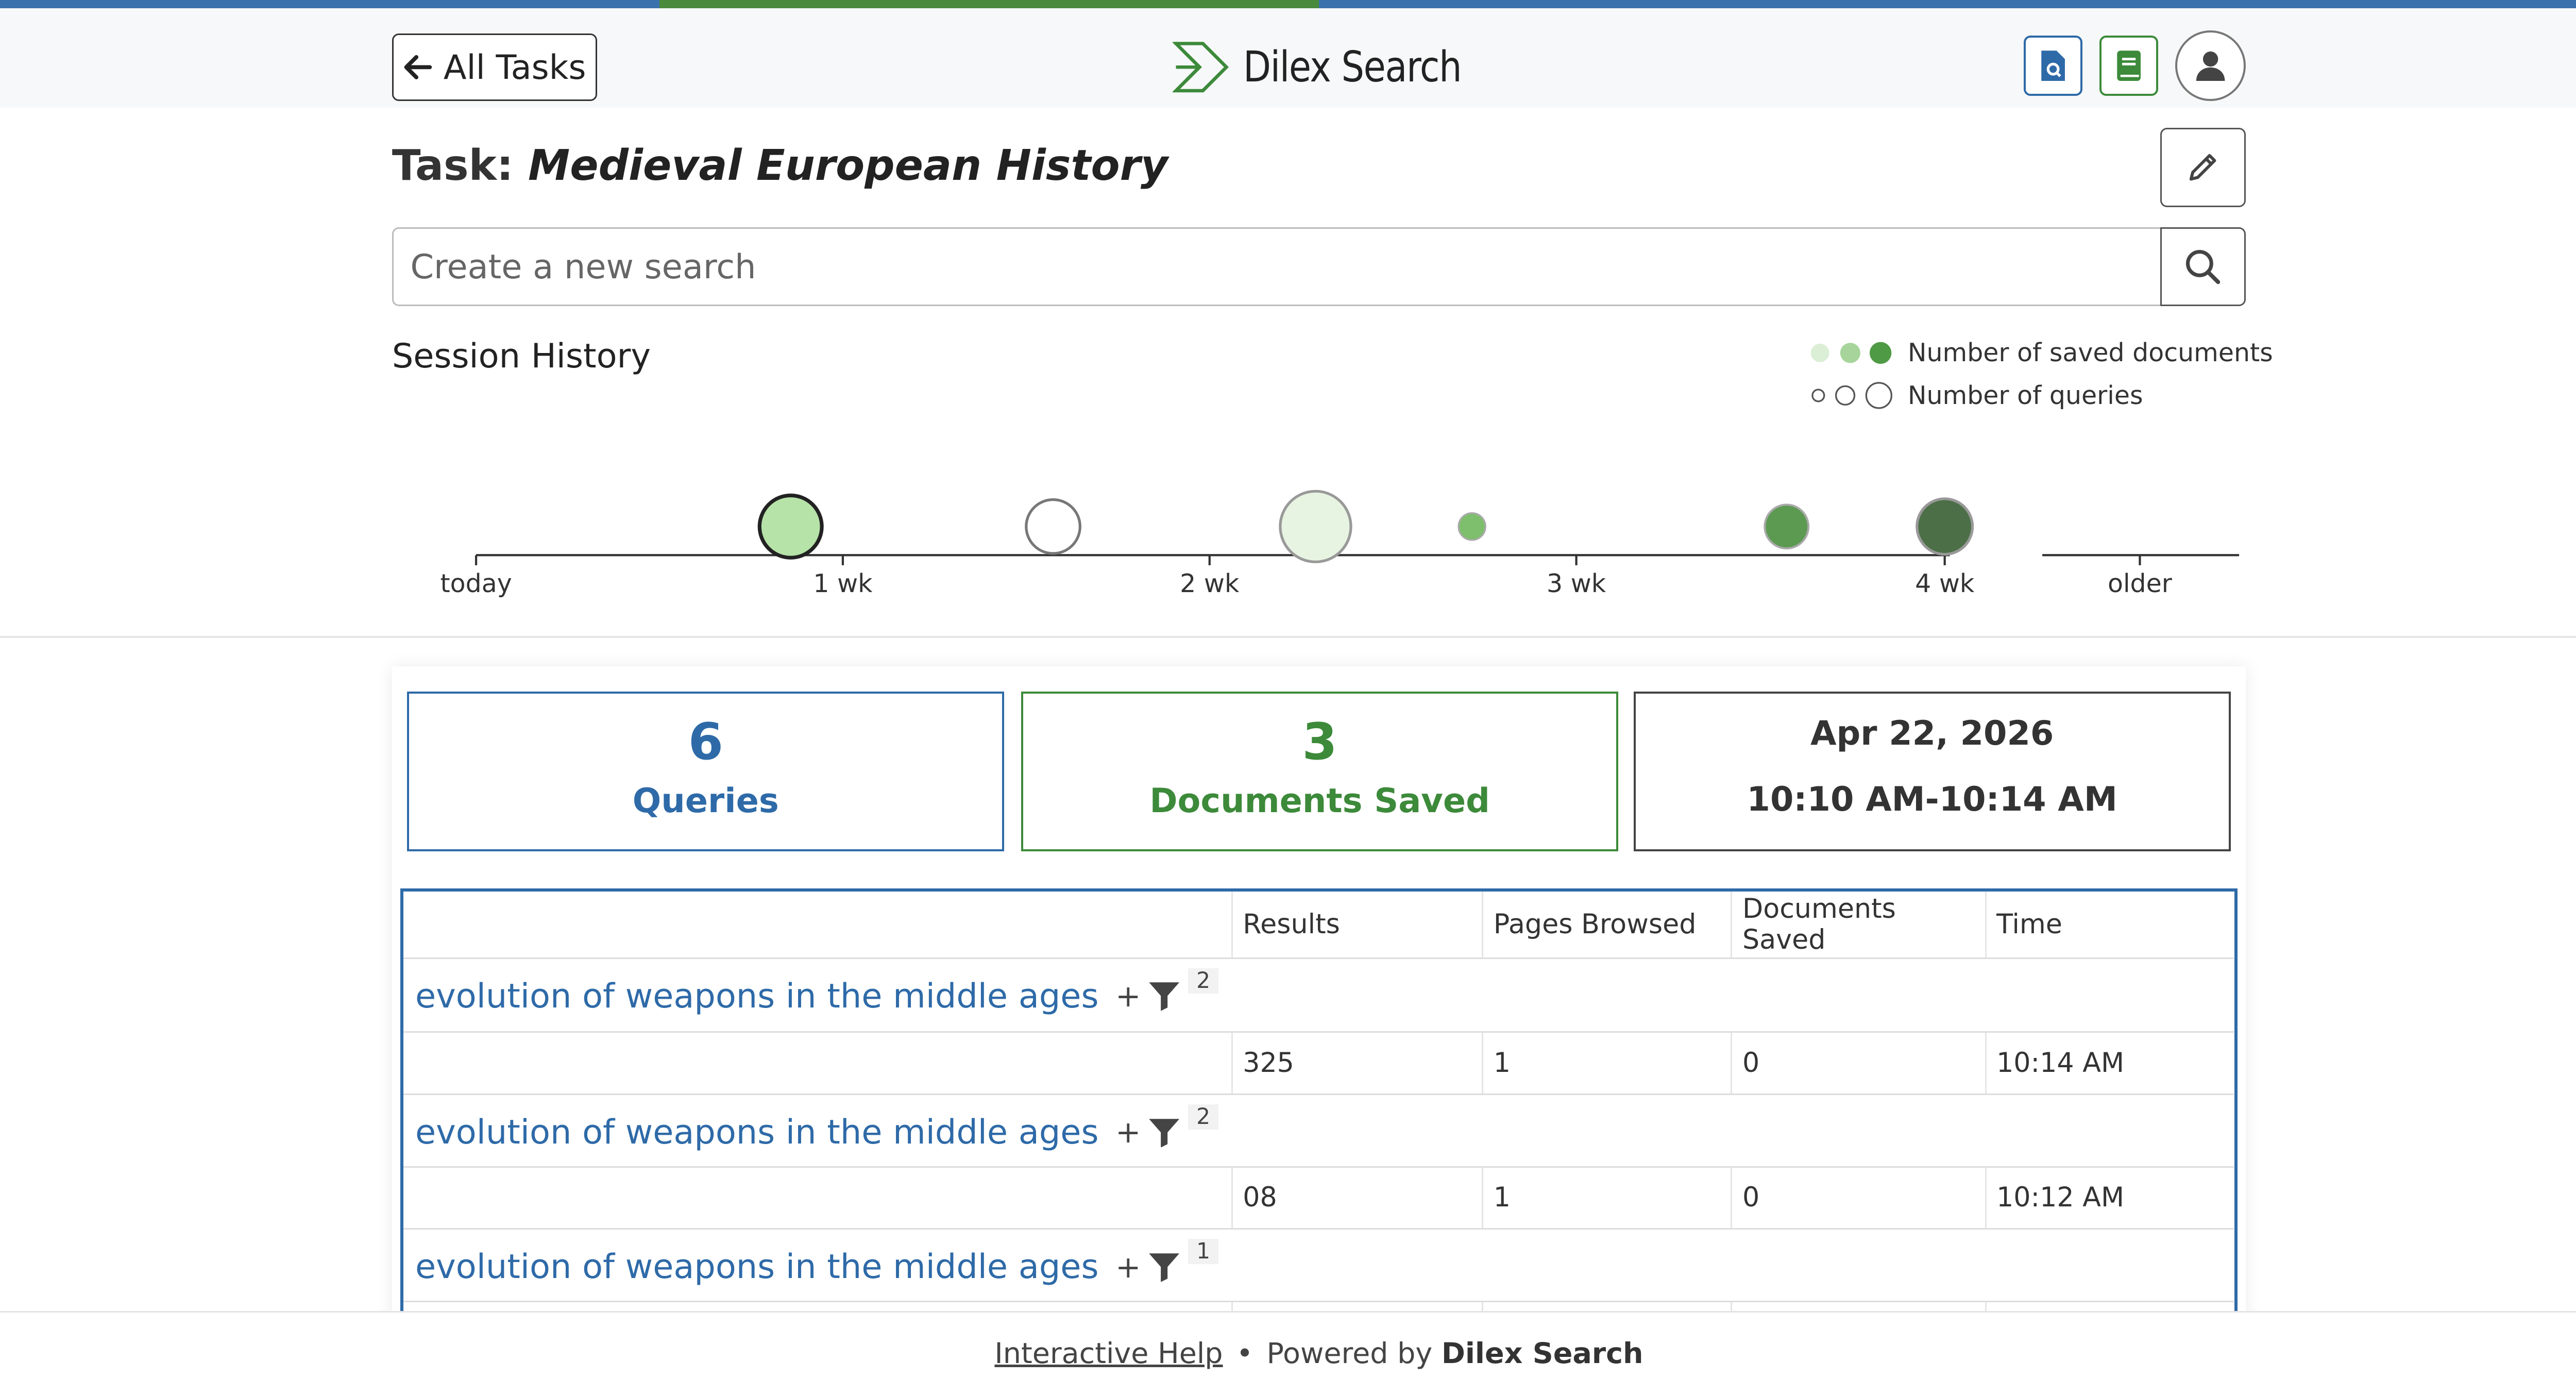 Image resolution: width=2576 pixels, height=1395 pixels. Describe the element at coordinates (1204, 1252) in the screenshot. I see `filter-count-badge: 1` at that location.